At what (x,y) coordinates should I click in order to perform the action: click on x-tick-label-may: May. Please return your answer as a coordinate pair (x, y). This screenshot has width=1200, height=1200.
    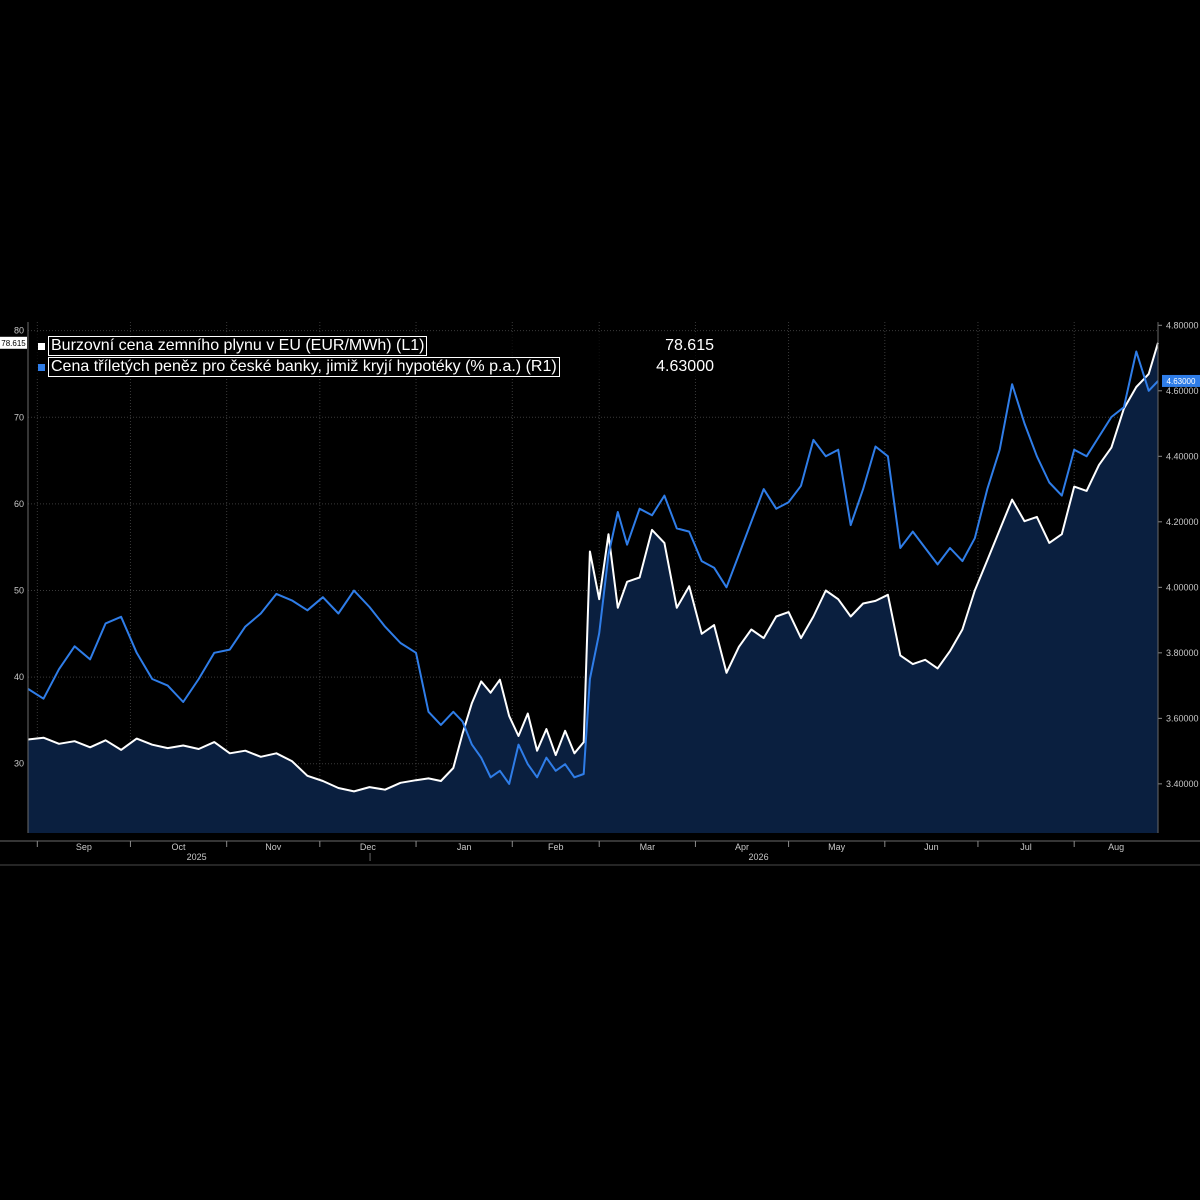
    Looking at the image, I should click on (837, 847).